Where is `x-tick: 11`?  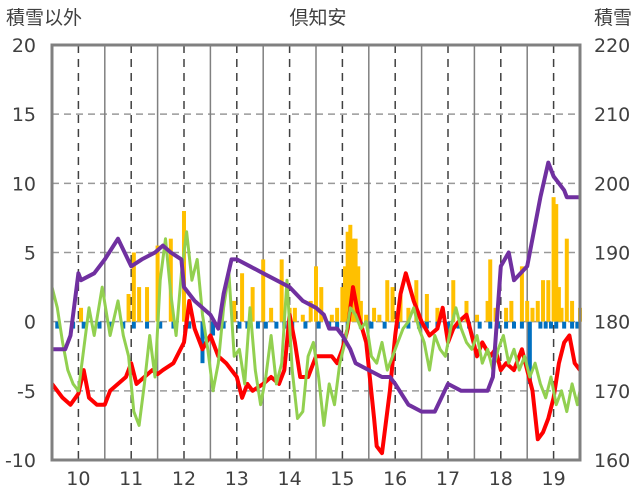
x-tick: 11 is located at coordinates (131, 479).